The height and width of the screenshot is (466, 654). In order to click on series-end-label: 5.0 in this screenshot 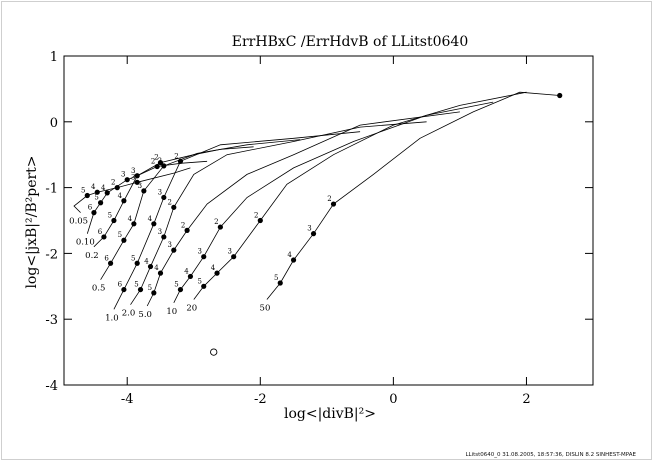, I will do `click(145, 315)`.